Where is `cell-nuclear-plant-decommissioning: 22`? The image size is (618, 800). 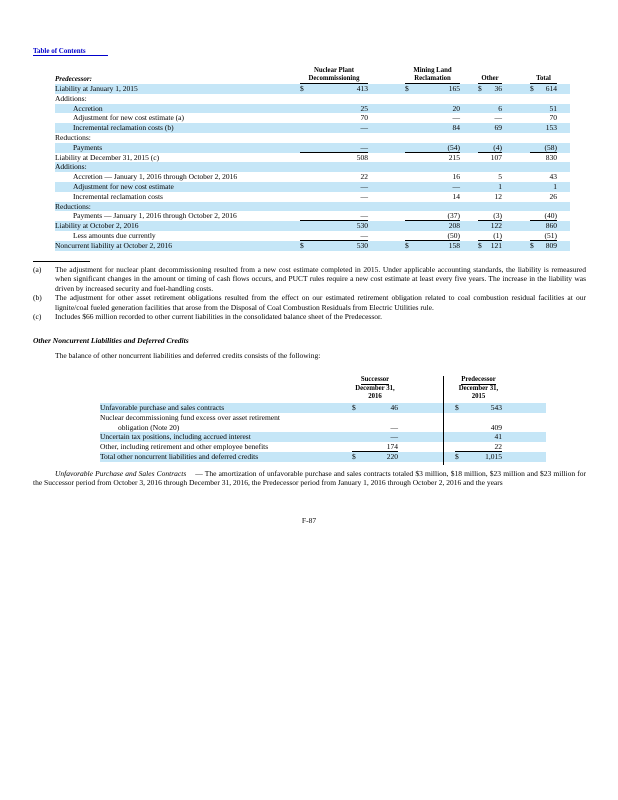
cell-nuclear-plant-decommissioning: 22 is located at coordinates (364, 177).